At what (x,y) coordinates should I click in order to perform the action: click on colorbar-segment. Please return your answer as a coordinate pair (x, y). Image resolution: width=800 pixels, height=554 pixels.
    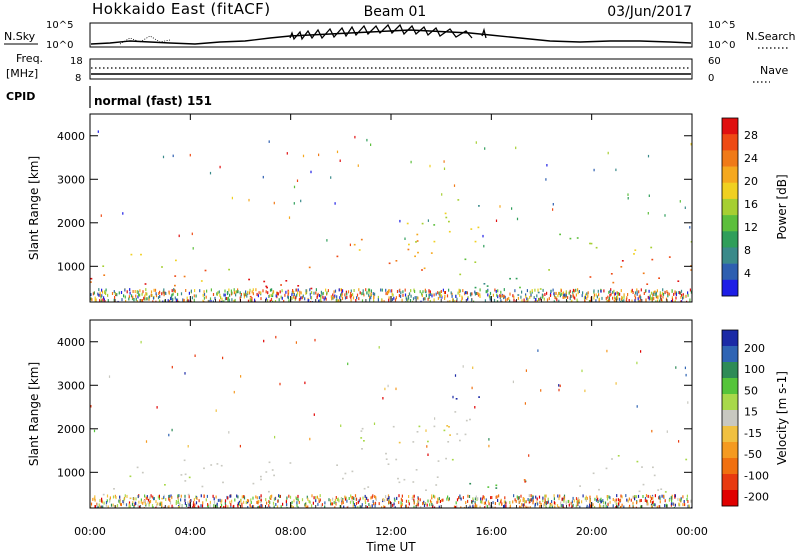
    Looking at the image, I should click on (730, 450).